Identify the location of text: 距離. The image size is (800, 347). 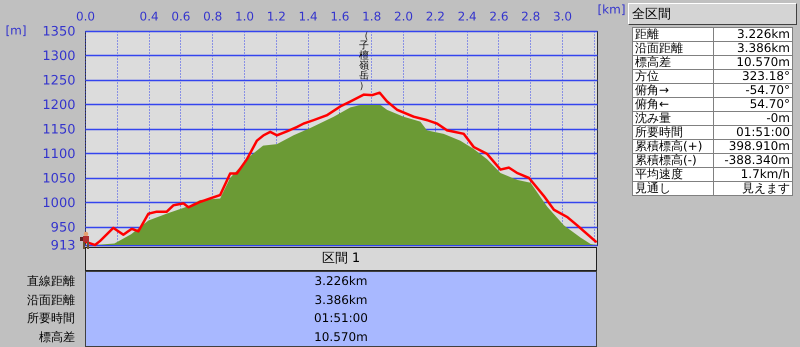
(673, 34).